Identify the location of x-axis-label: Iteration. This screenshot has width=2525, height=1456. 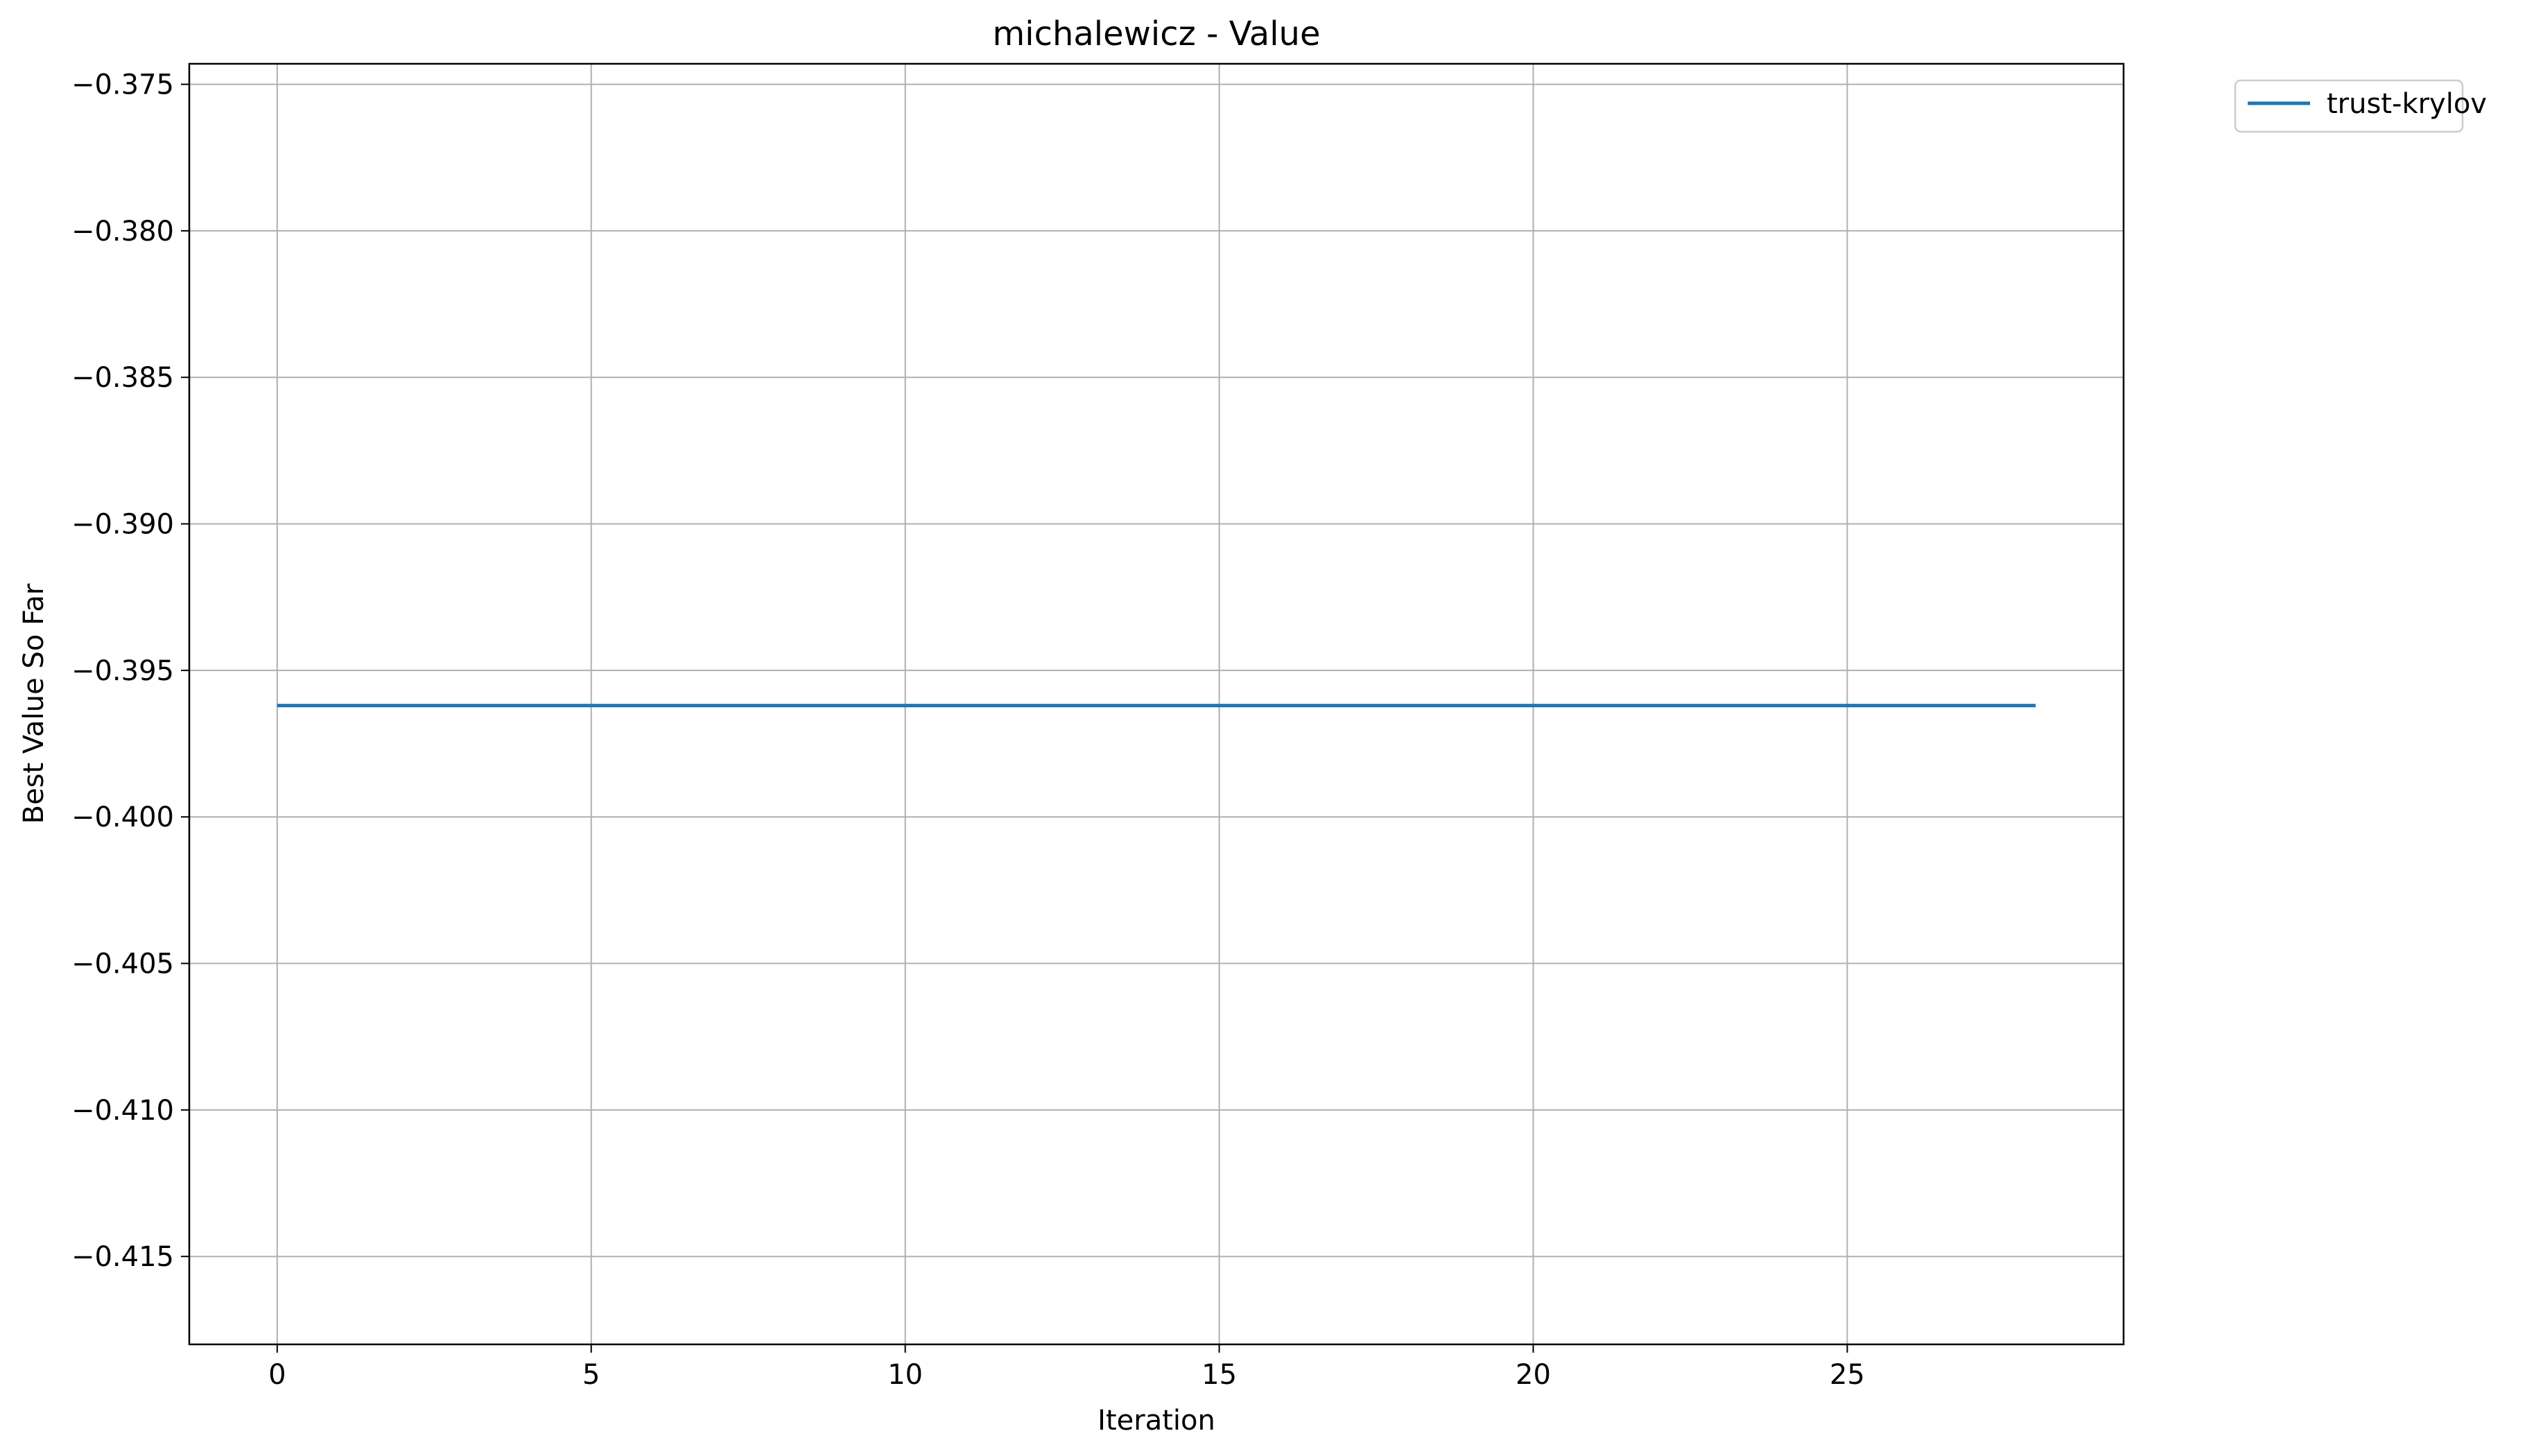
(1156, 1421).